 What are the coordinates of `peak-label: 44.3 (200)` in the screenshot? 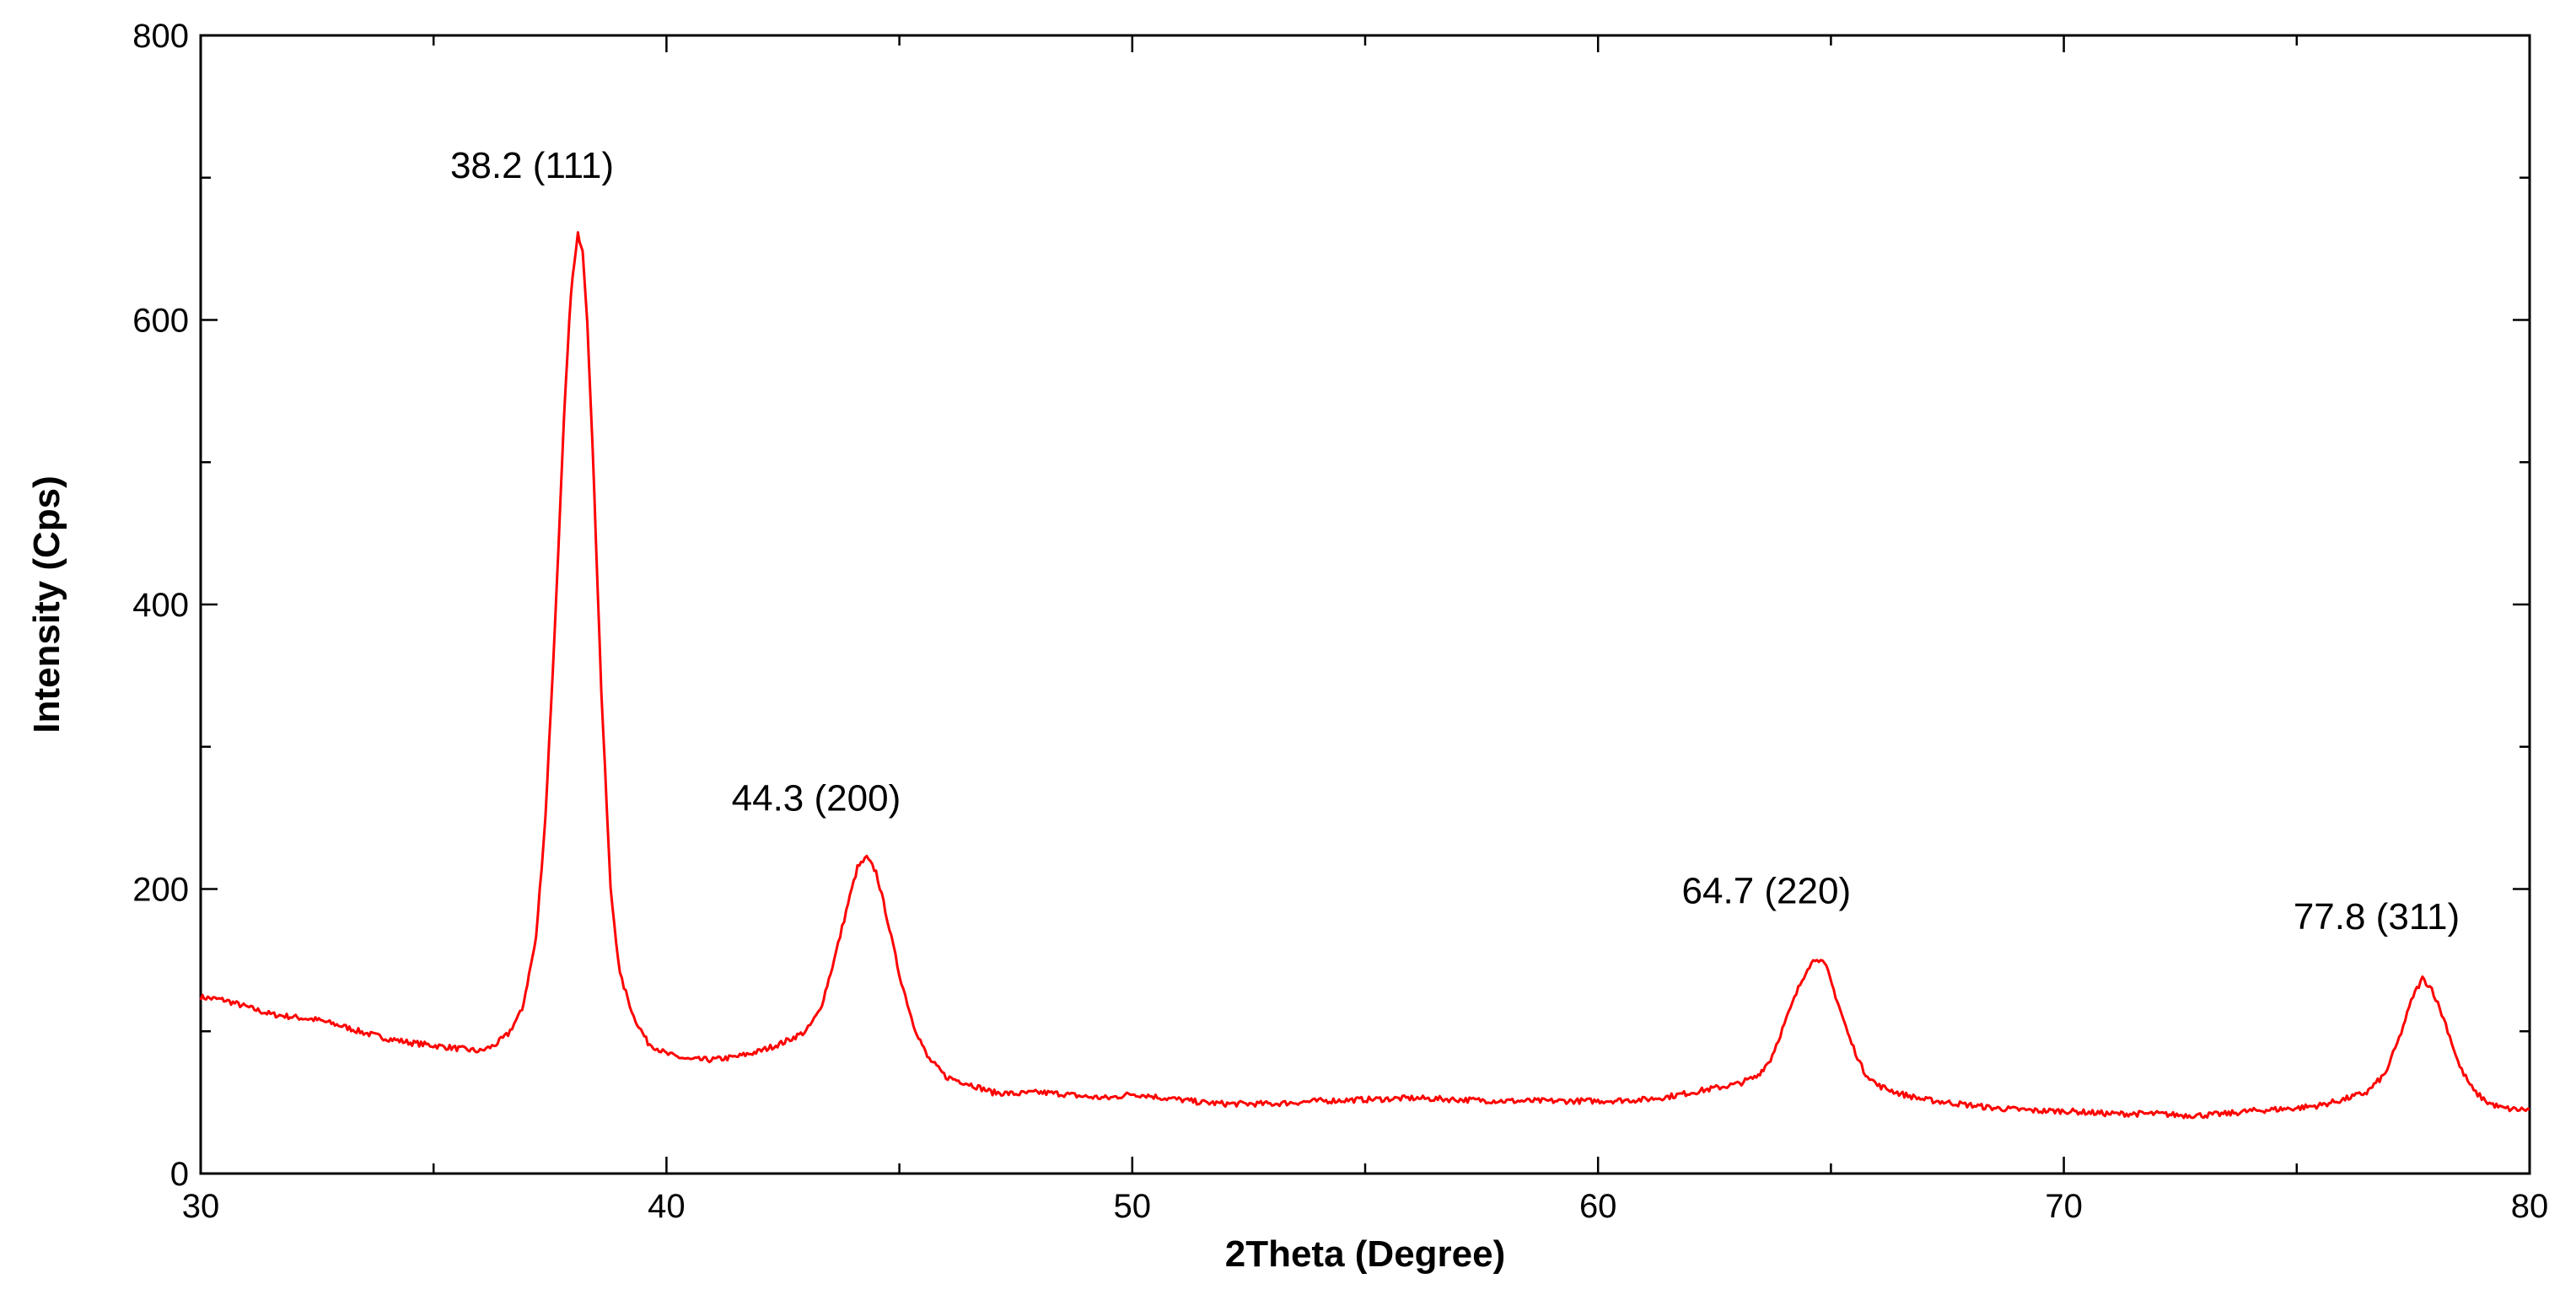 It's located at (816, 798).